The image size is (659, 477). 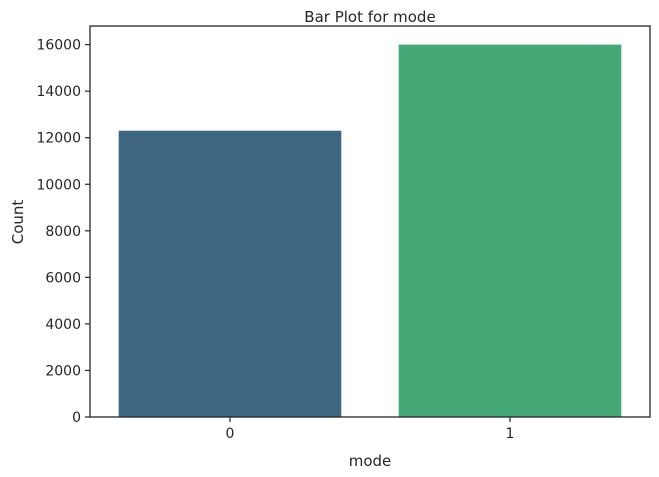 I want to click on x-tick-label: 0, so click(x=230, y=434).